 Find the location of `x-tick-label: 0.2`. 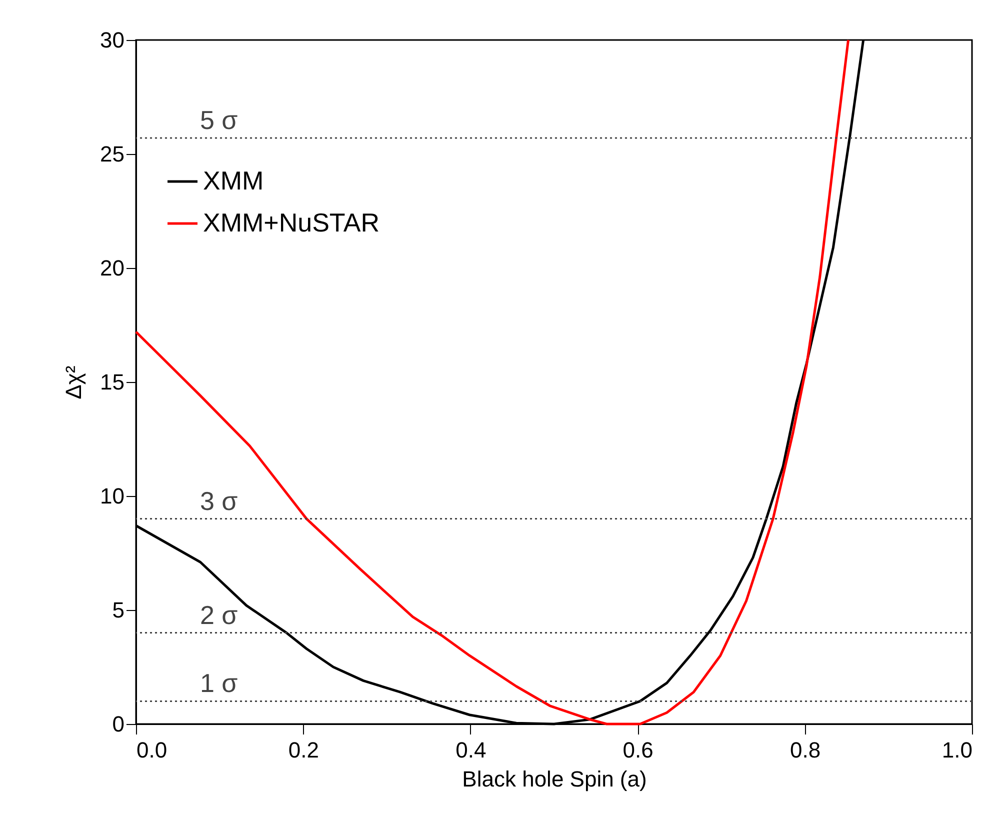

x-tick-label: 0.2 is located at coordinates (303, 750).